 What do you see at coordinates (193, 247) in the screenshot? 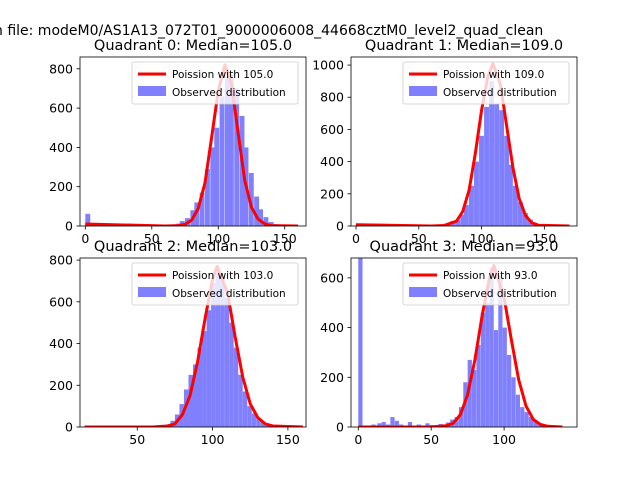
I see `subplot-title: Quadrant 2: Median=103.0` at bounding box center [193, 247].